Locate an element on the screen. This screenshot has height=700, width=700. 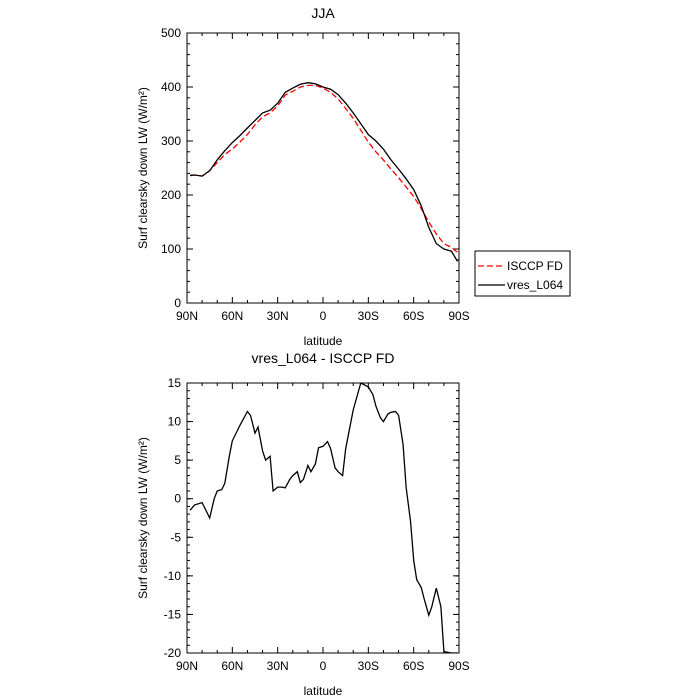
y-tick-label: -5 is located at coordinates (175, 537).